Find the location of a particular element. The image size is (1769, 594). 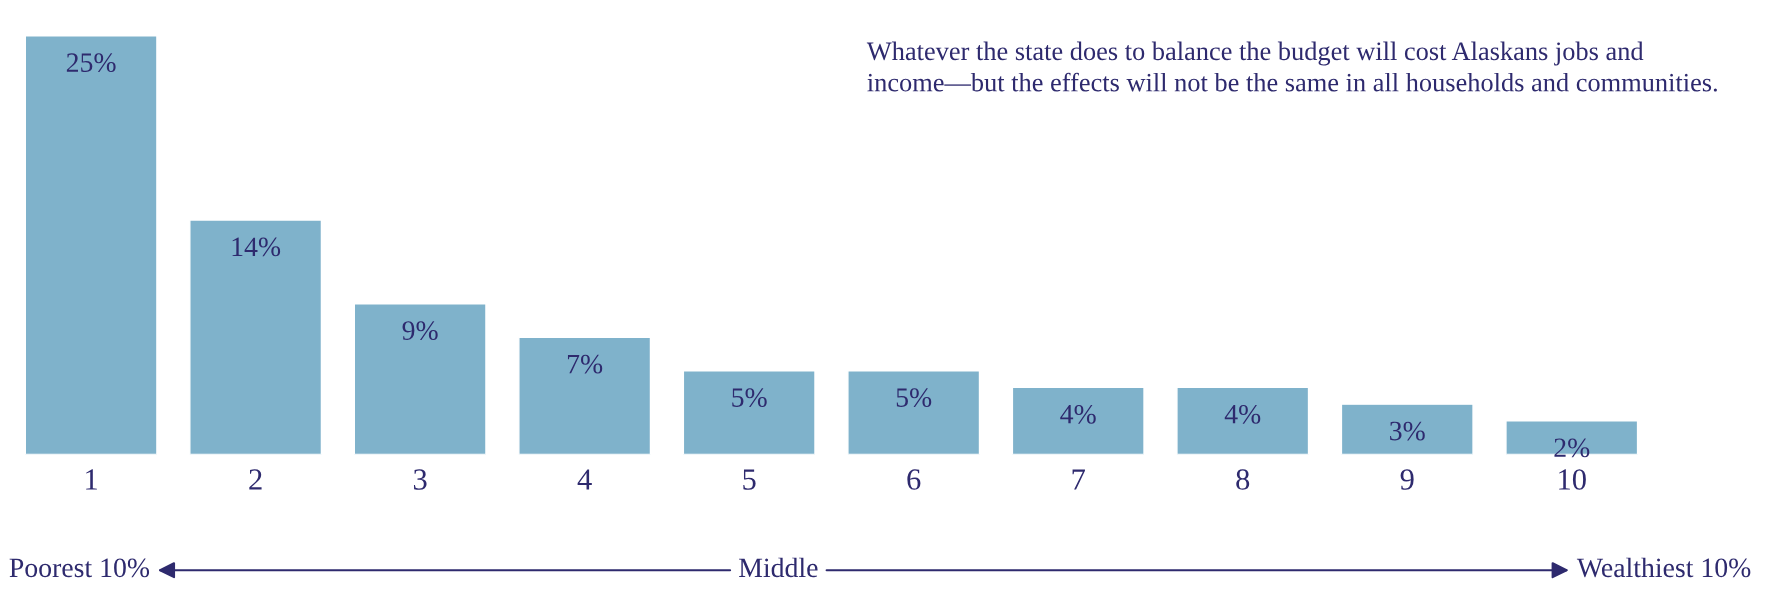

x-tick-label: 7 is located at coordinates (1078, 479).